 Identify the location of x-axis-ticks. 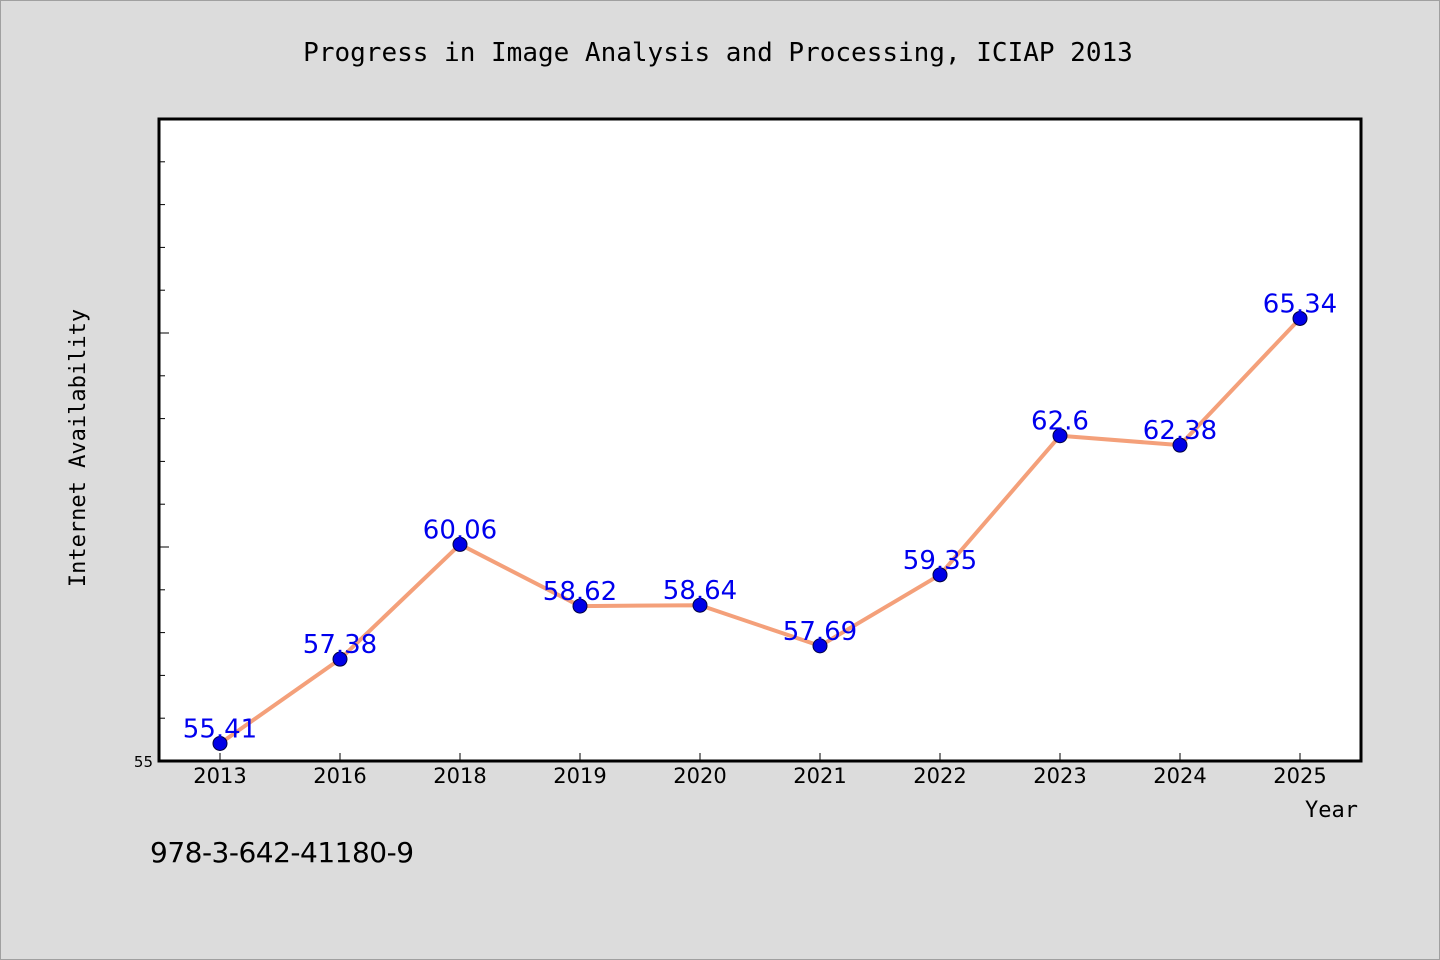
(760, 757).